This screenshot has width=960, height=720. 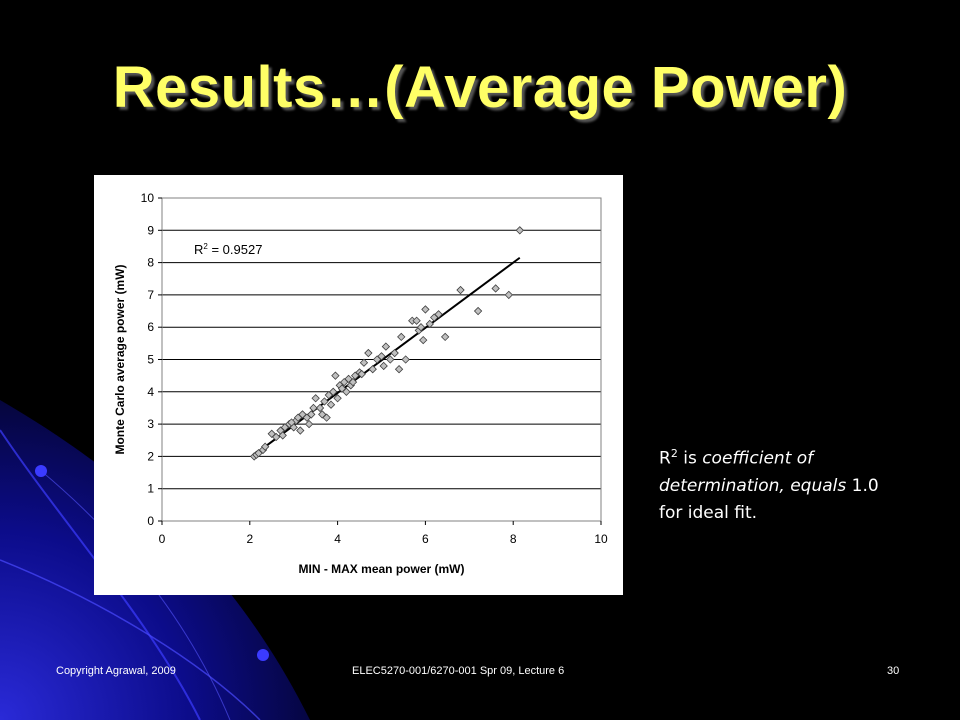 What do you see at coordinates (150, 230) in the screenshot?
I see `y-tick-label: 9` at bounding box center [150, 230].